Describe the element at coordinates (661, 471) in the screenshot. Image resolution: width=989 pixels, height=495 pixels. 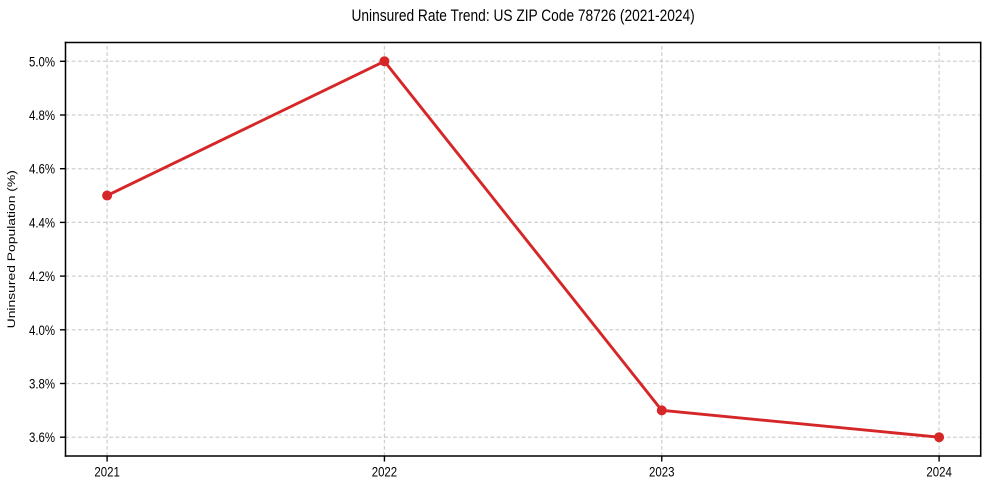
I see `svg-text: 2023` at that location.